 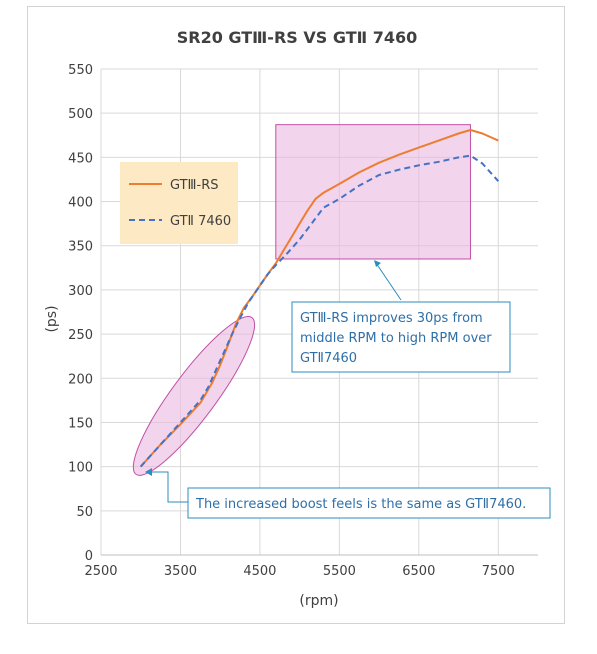 I want to click on legend: GTⅢ-RS GTⅡ 7460, so click(x=179, y=203).